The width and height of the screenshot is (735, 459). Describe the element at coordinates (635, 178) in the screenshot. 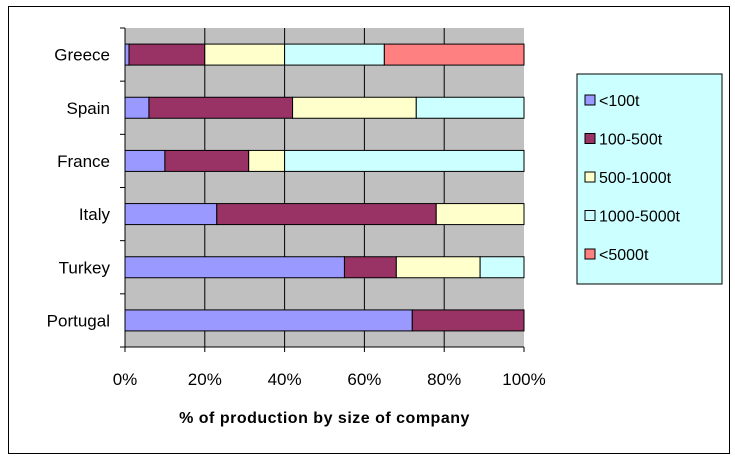

I see `legend-label: 500-1000t` at that location.